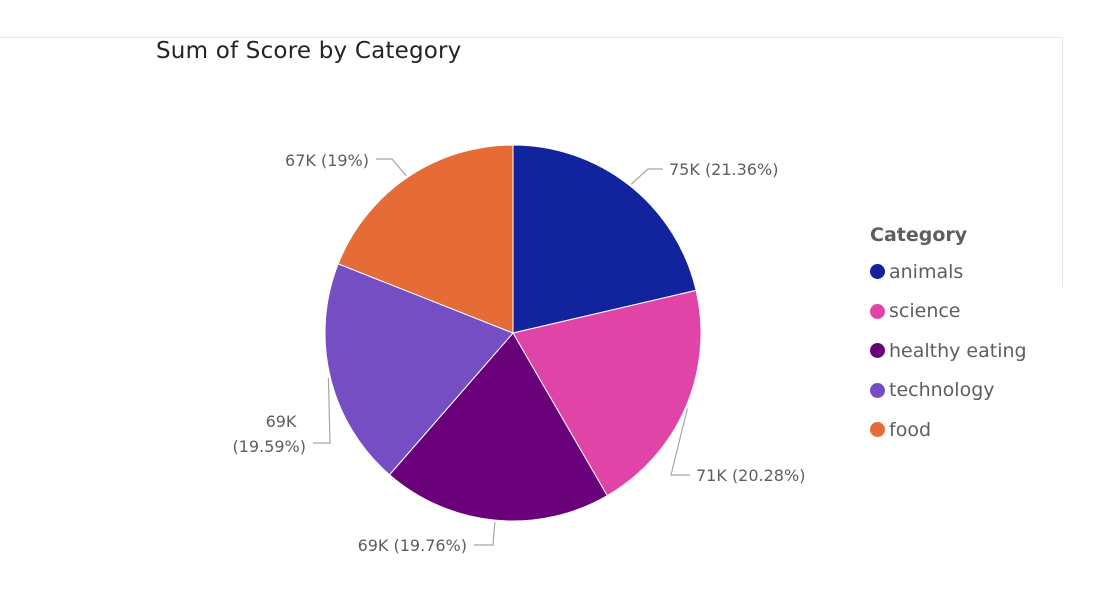 Image resolution: width=1101 pixels, height=606 pixels. I want to click on legend-item-animals: animals, so click(948, 272).